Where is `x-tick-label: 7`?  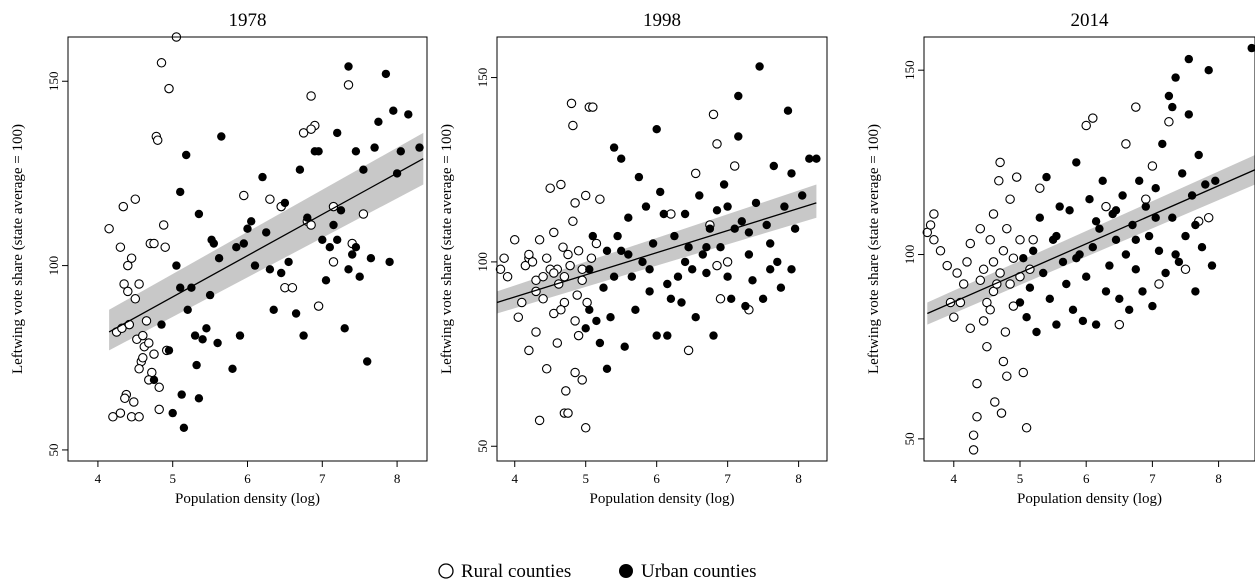
x-tick-label: 7 is located at coordinates (727, 478).